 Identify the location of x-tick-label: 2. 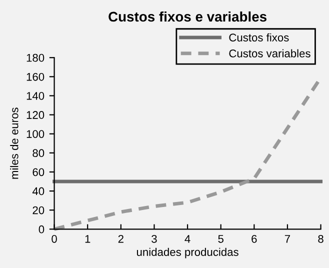
(121, 238).